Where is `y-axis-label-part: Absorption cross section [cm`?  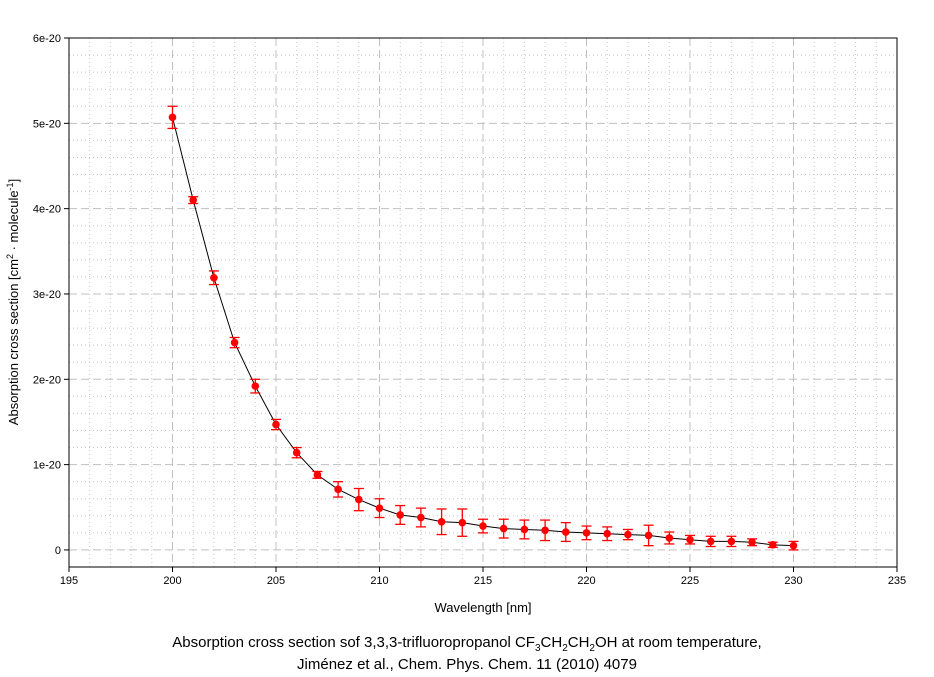
y-axis-label-part: Absorption cross section [cm is located at coordinates (13, 342).